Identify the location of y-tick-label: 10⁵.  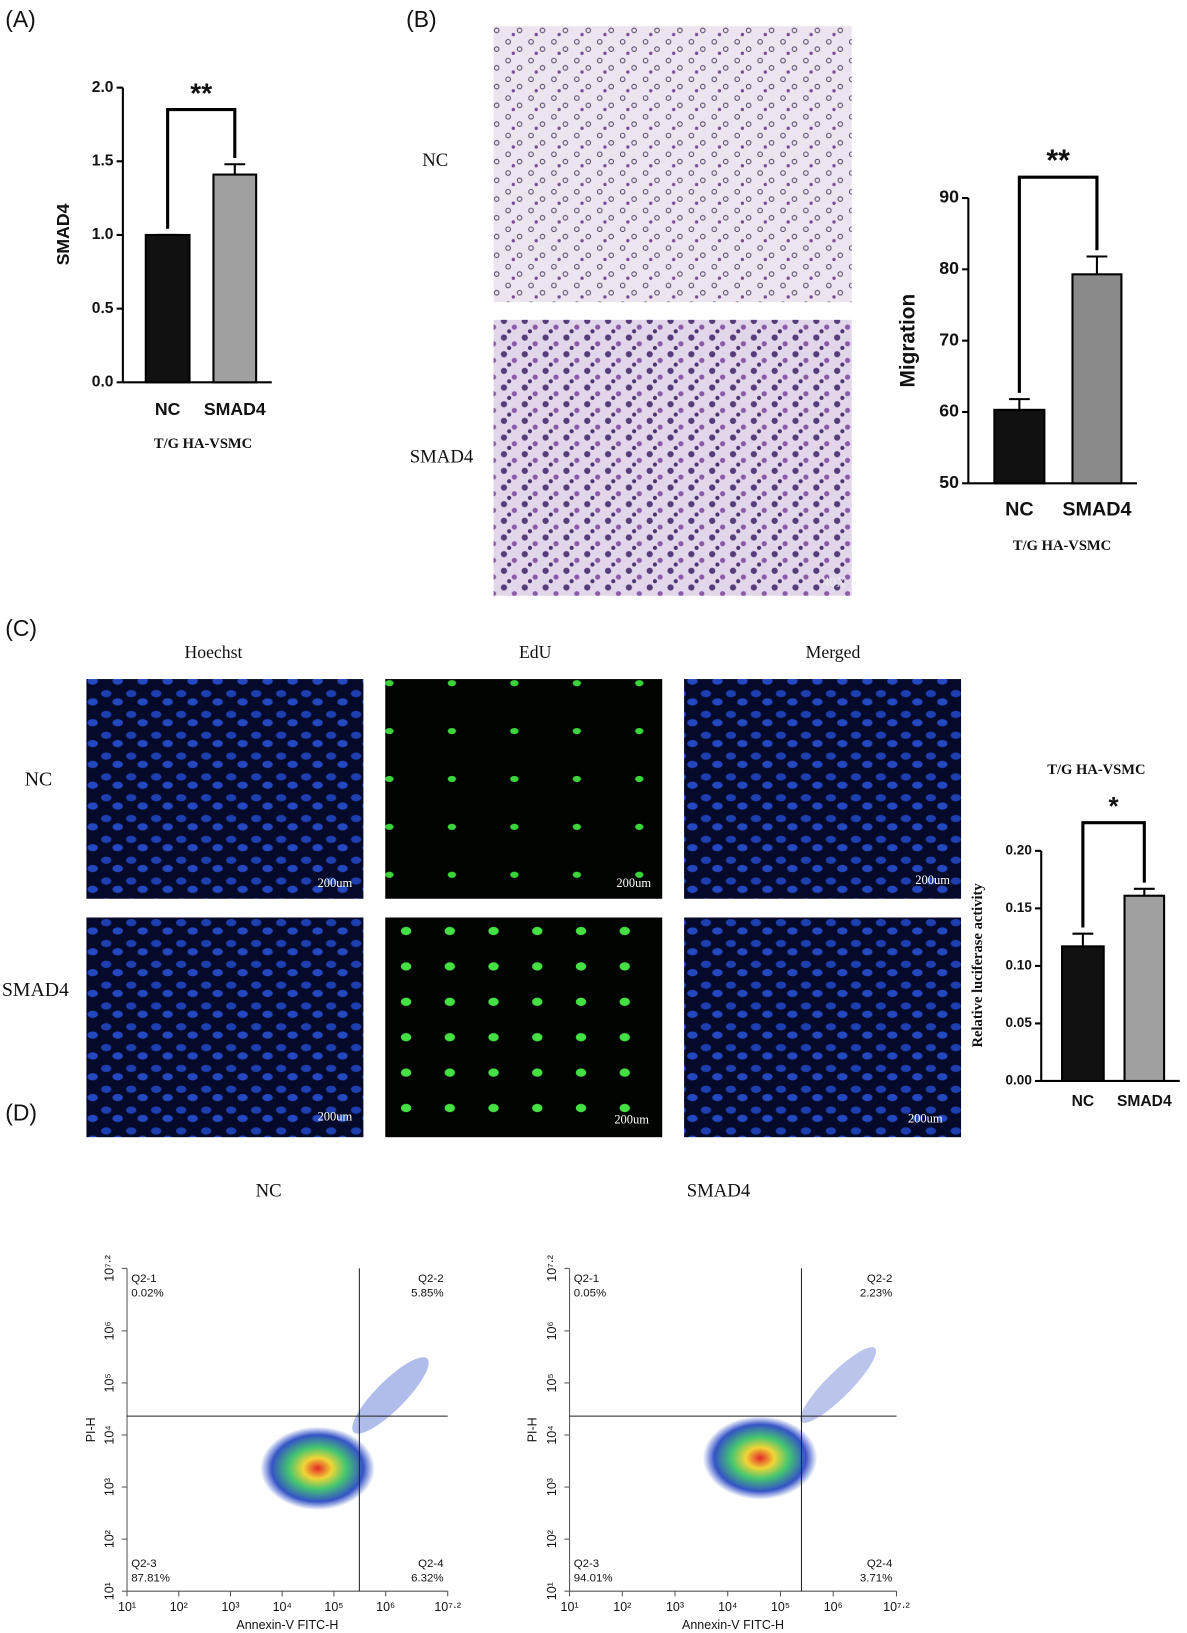
(552, 1382).